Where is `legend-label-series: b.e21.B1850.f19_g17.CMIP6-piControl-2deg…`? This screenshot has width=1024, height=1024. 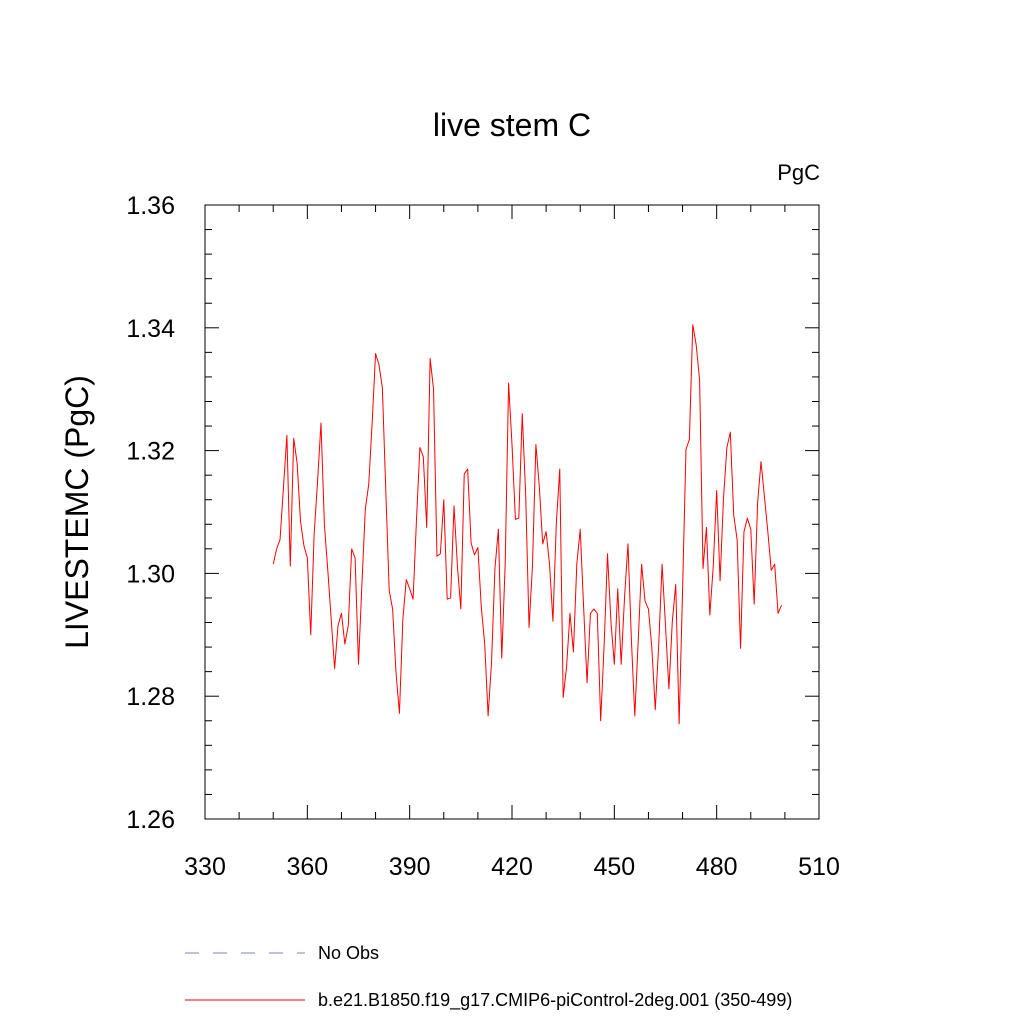
legend-label-series: b.e21.B1850.f19_g17.CMIP6-piControl-2deg… is located at coordinates (555, 1000).